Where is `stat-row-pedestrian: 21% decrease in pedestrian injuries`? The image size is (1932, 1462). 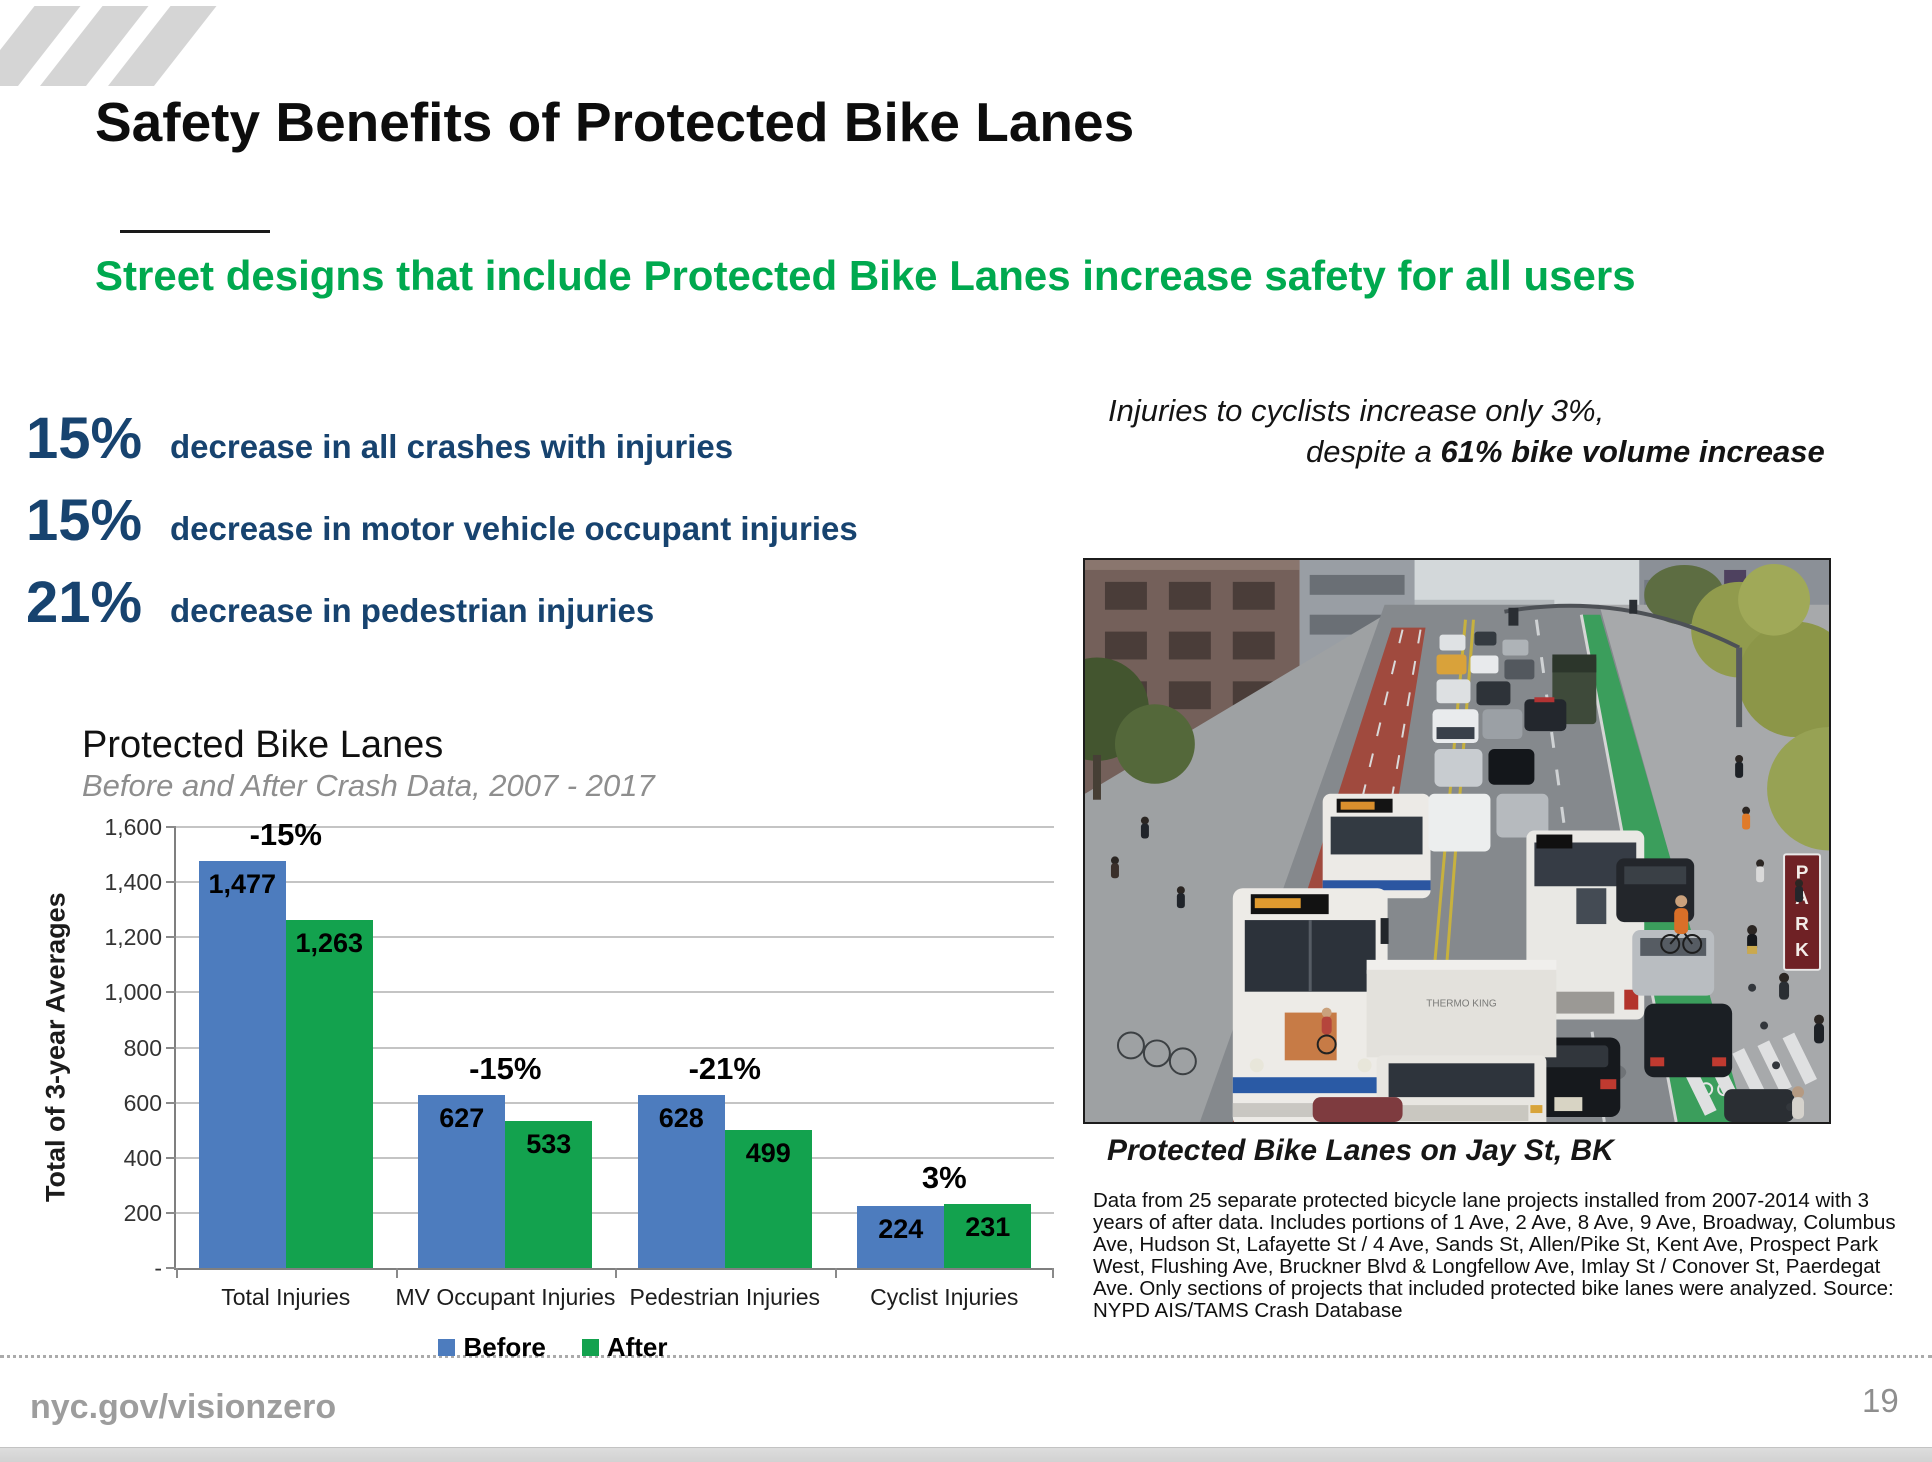 stat-row-pedestrian: 21% decrease in pedestrian injuries is located at coordinates (340, 602).